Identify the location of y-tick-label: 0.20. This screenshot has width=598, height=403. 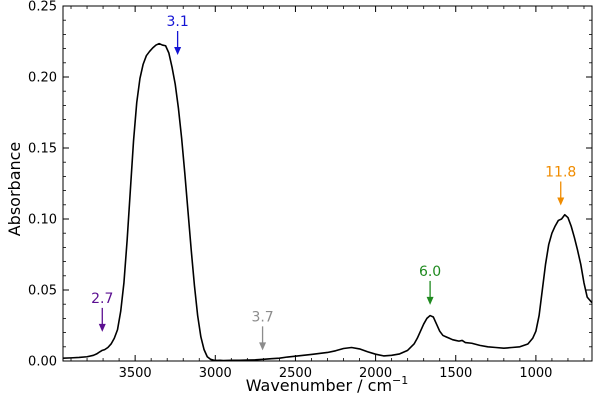
(42, 78).